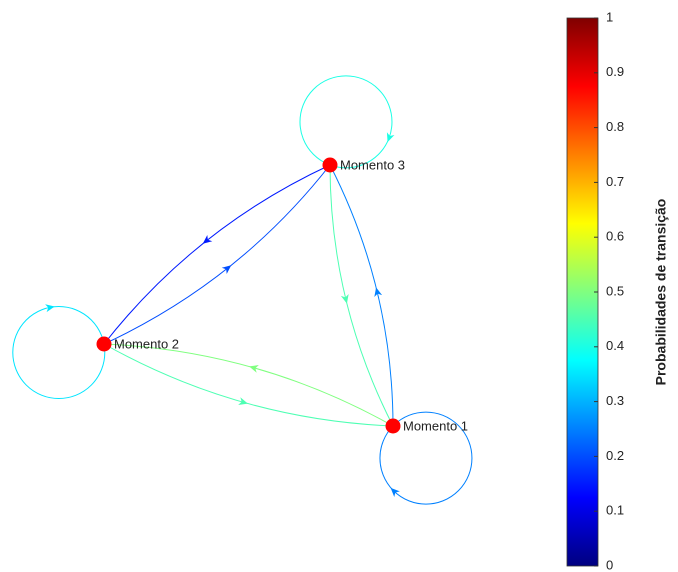 This screenshot has height=572, width=678. I want to click on colorbar-tick-label: 0.3, so click(615, 400).